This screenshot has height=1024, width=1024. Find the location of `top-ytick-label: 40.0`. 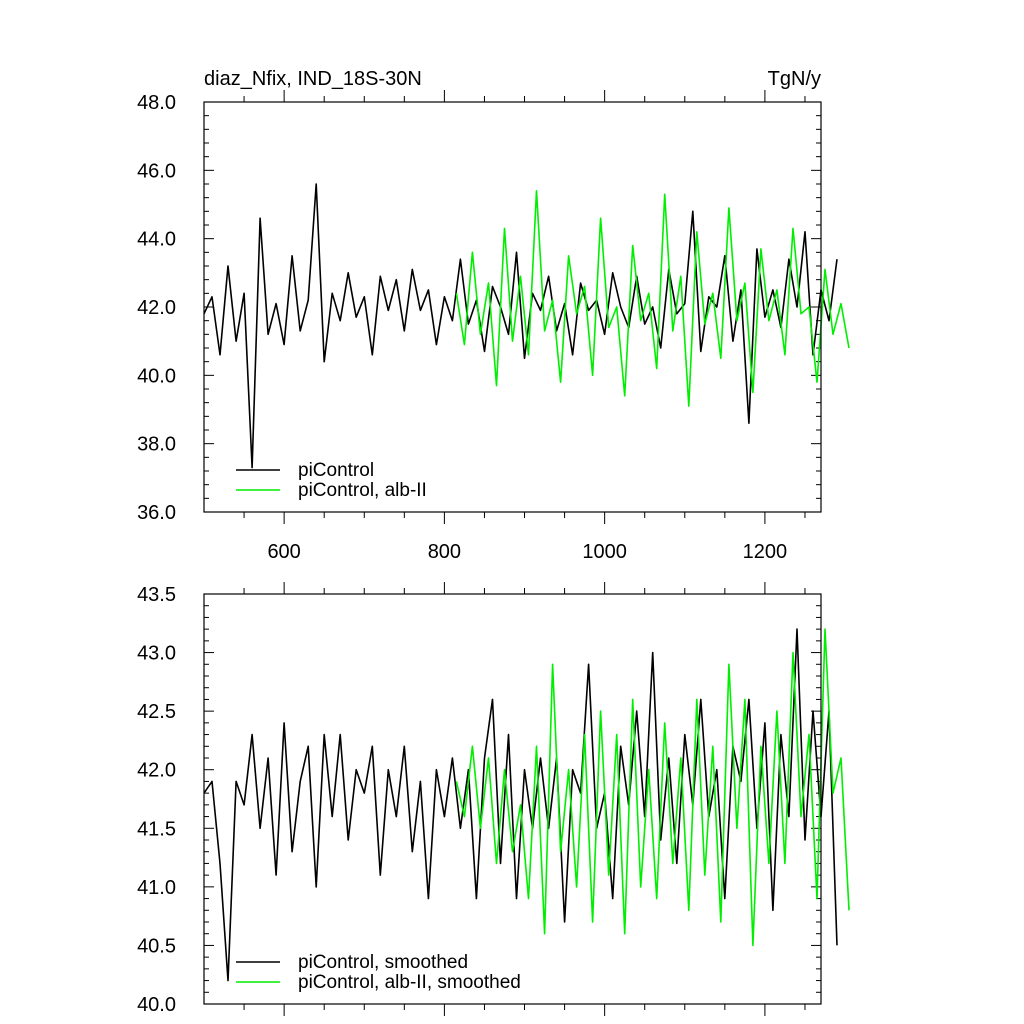

top-ytick-label: 40.0 is located at coordinates (156, 376).